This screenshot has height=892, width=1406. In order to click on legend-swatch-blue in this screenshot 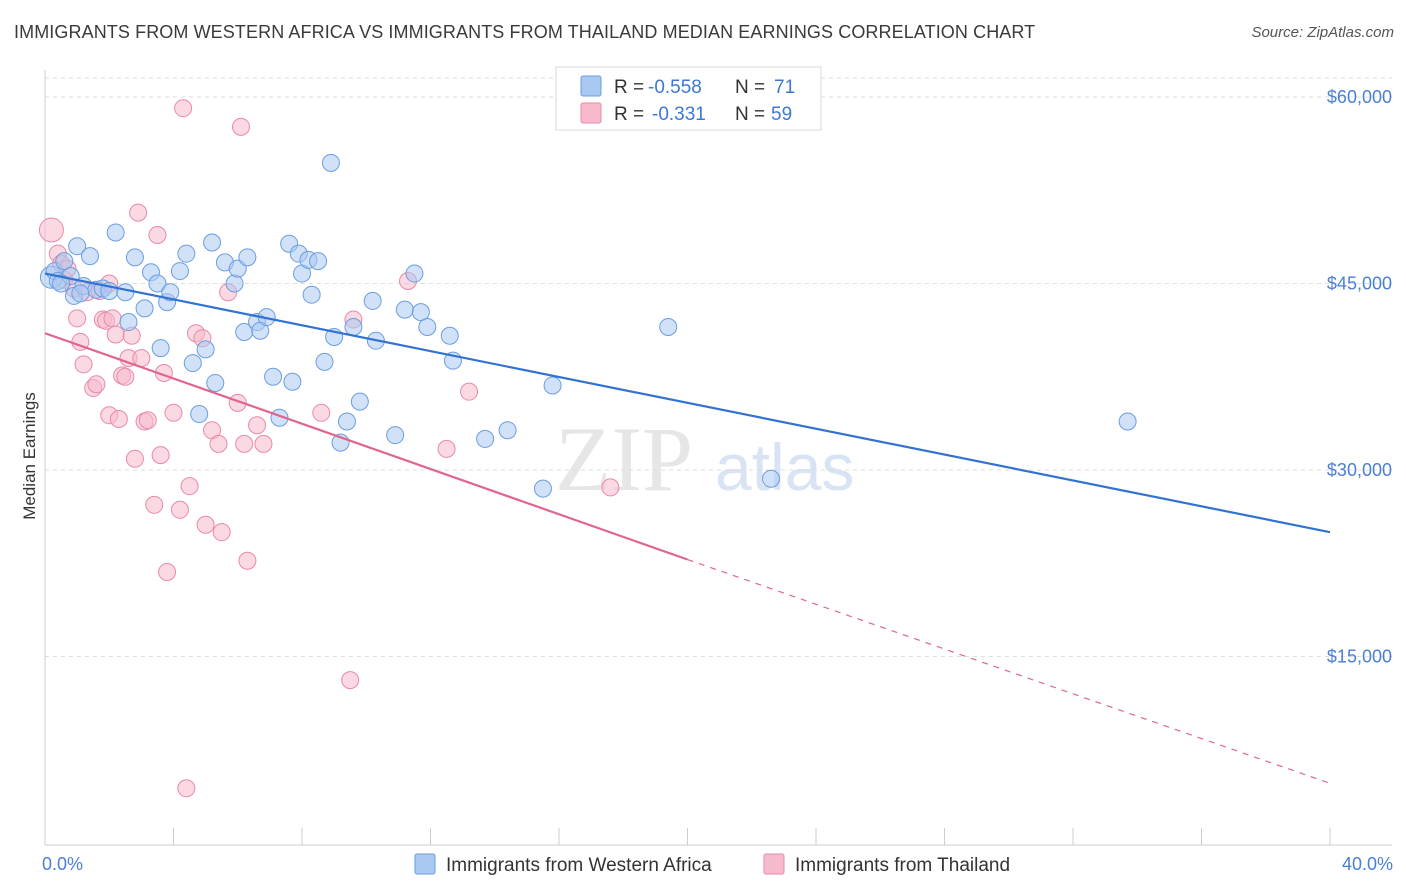, I will do `click(591, 86)`.